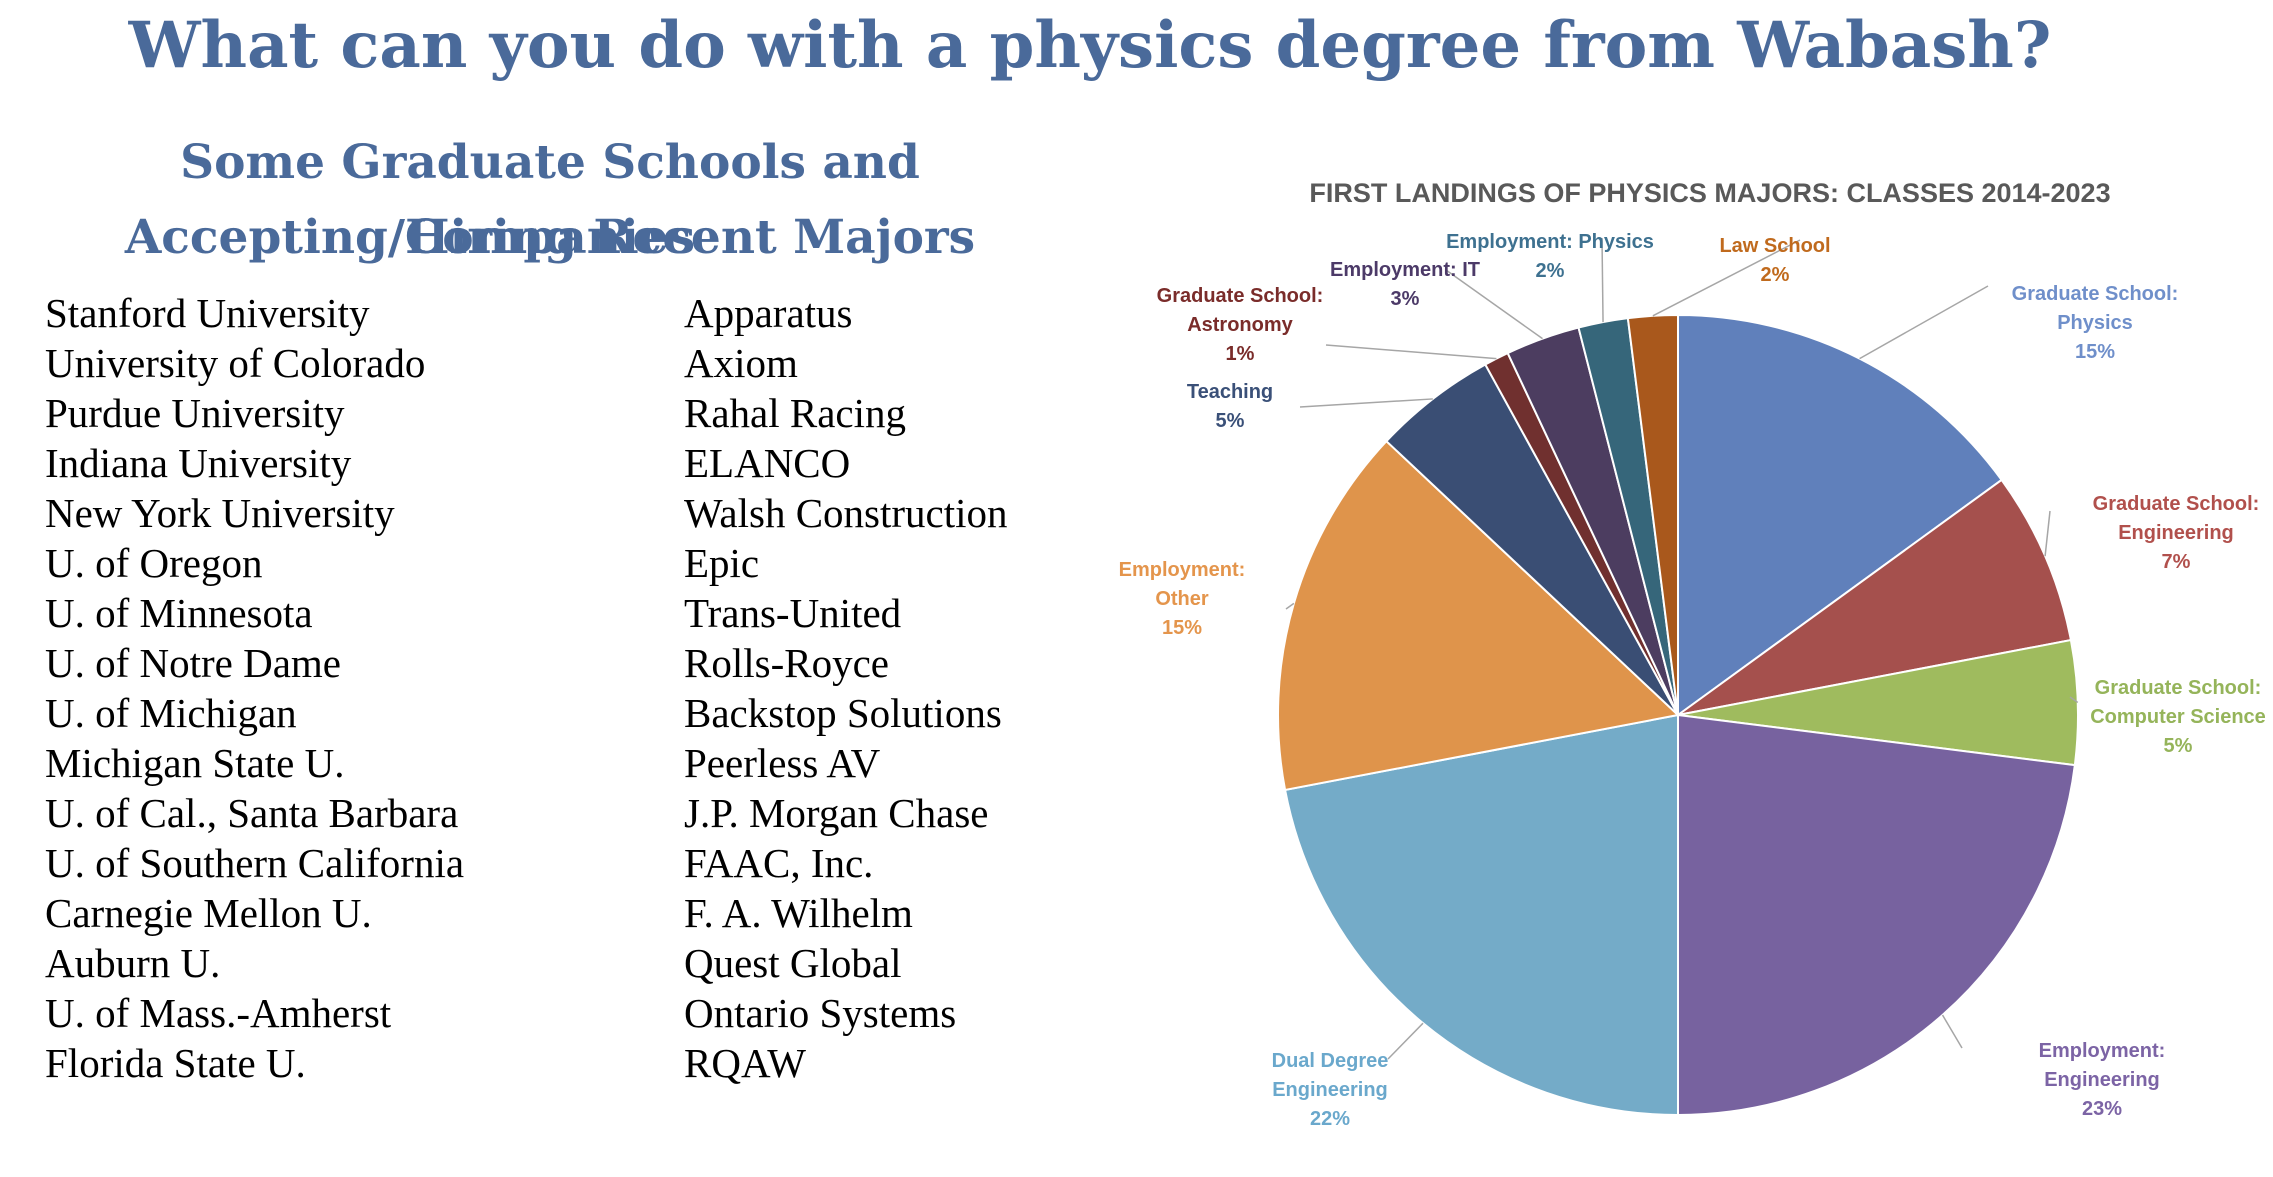  I want to click on company-item: Walsh Construction, so click(846, 513).